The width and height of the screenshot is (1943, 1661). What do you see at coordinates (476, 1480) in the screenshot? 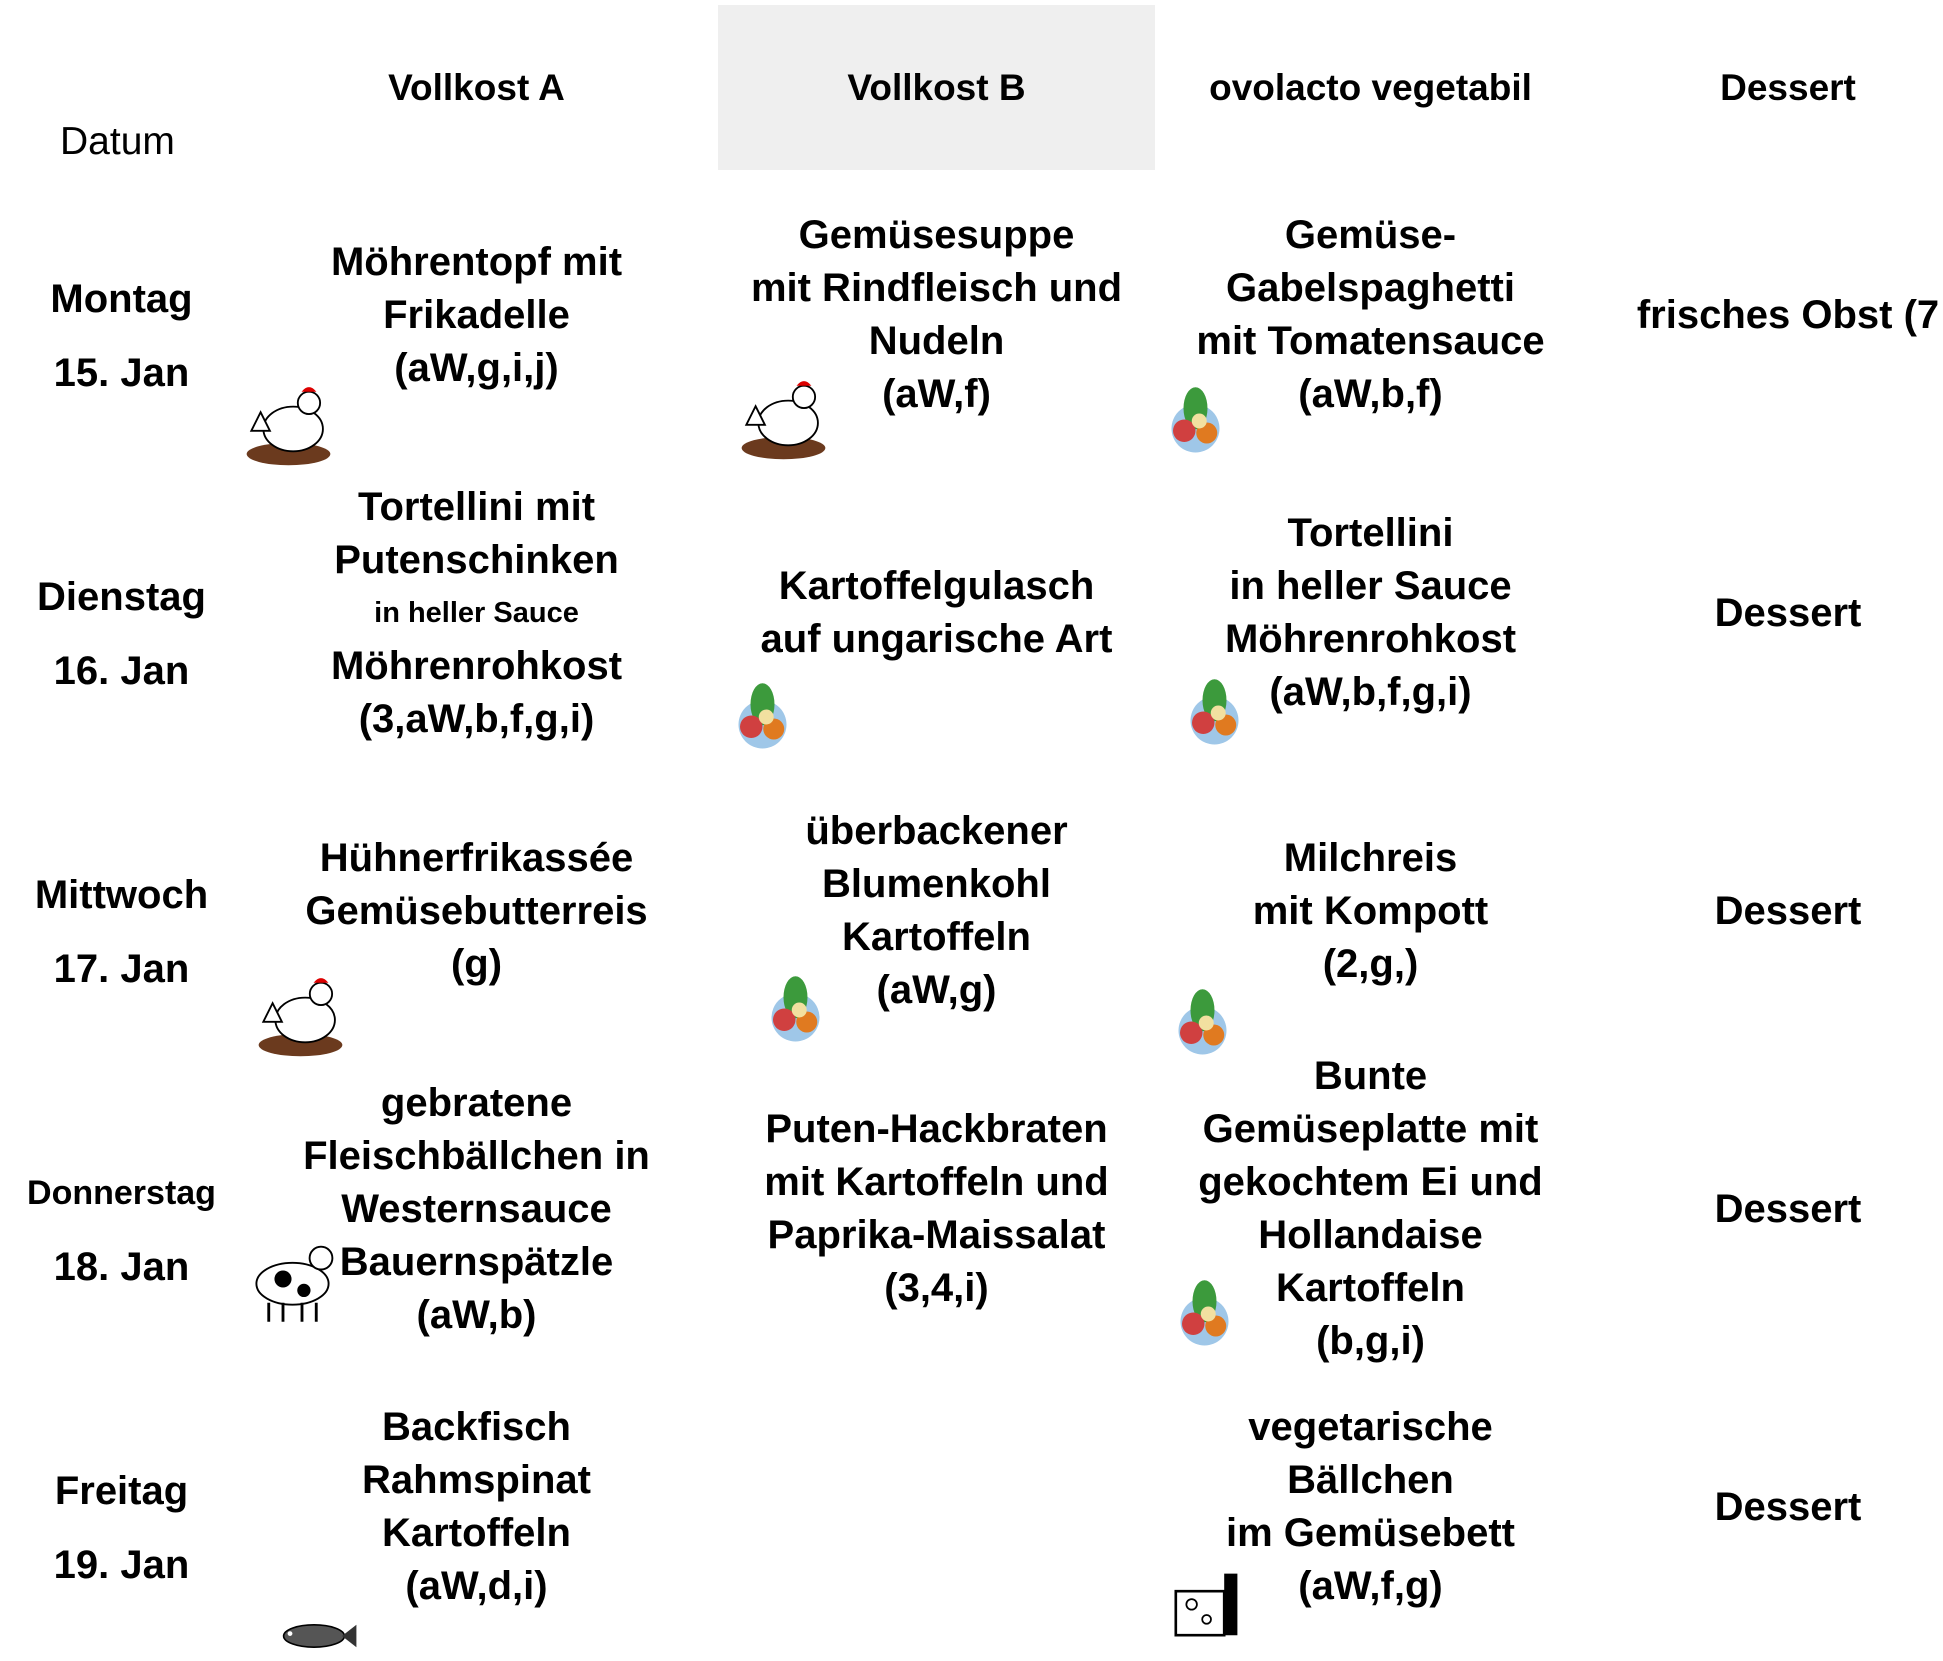
I see `meal-line: Rahmspinat` at bounding box center [476, 1480].